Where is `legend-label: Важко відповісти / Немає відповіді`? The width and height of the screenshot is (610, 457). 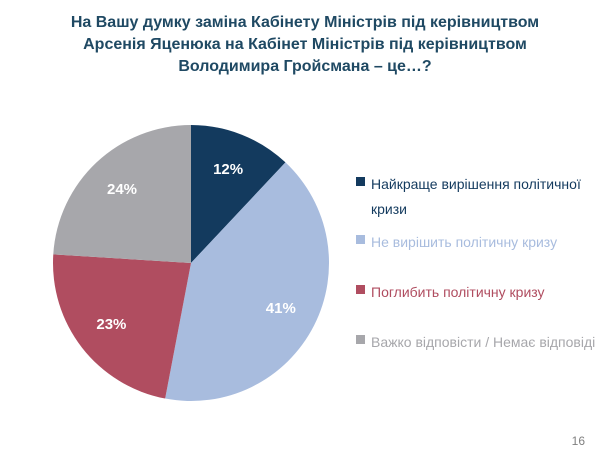 legend-label: Важко відповісти / Немає відповіді is located at coordinates (483, 342).